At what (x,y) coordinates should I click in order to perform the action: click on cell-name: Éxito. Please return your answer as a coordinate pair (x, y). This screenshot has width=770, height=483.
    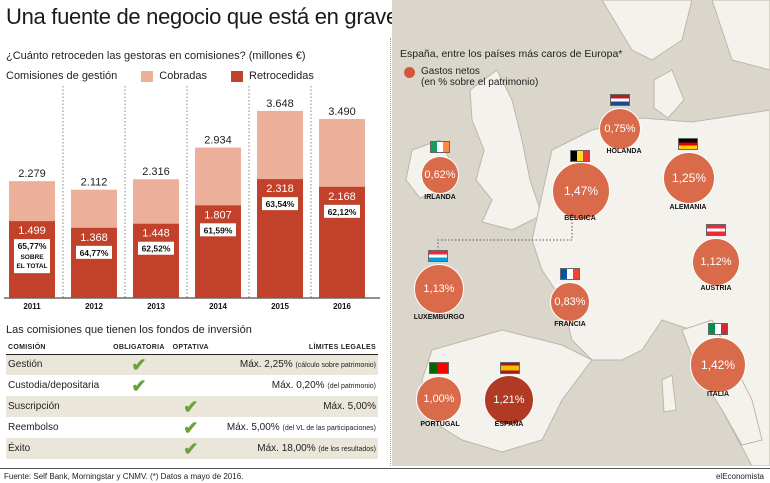
    Looking at the image, I should click on (57, 448).